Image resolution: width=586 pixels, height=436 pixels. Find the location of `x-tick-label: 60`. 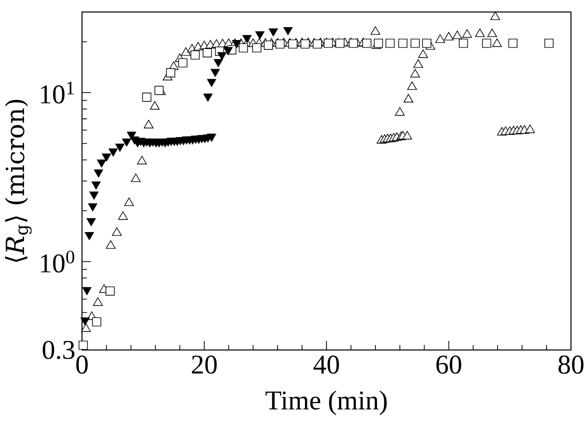

x-tick-label: 60 is located at coordinates (449, 365).